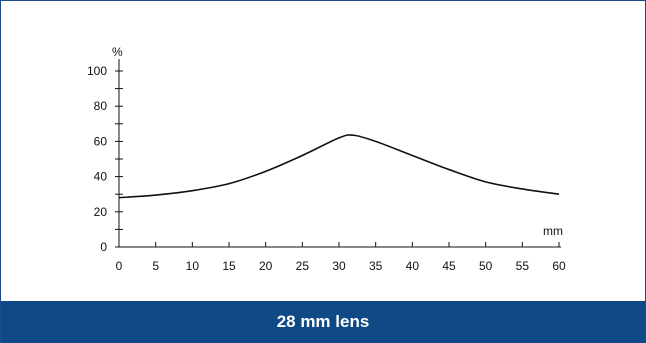 This screenshot has width=646, height=343. What do you see at coordinates (101, 106) in the screenshot?
I see `y-tick-label-4: 80` at bounding box center [101, 106].